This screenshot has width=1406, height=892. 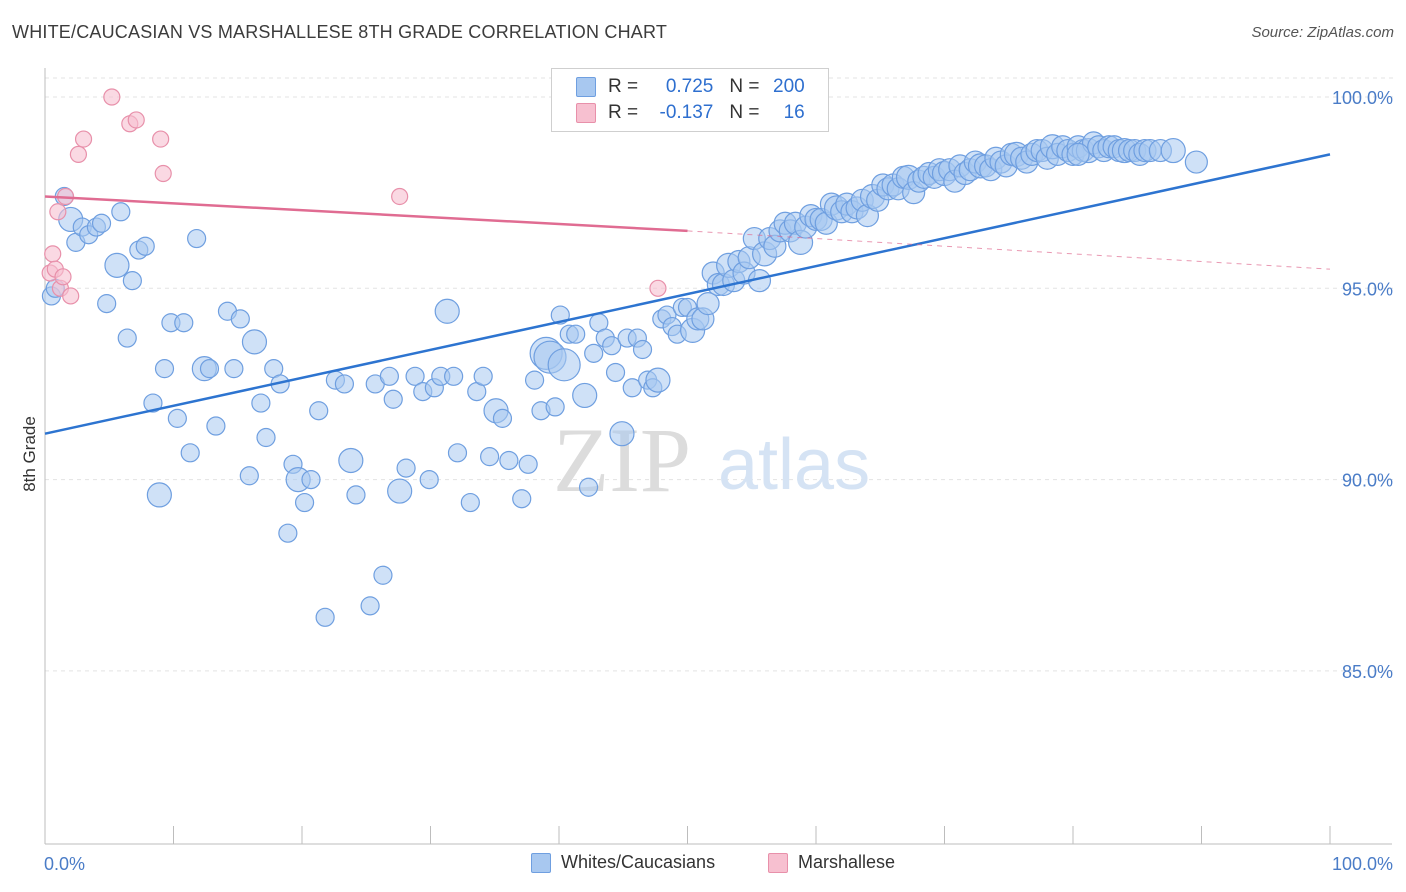 I want to click on legend-r-value: -0.137, so click(x=686, y=112).